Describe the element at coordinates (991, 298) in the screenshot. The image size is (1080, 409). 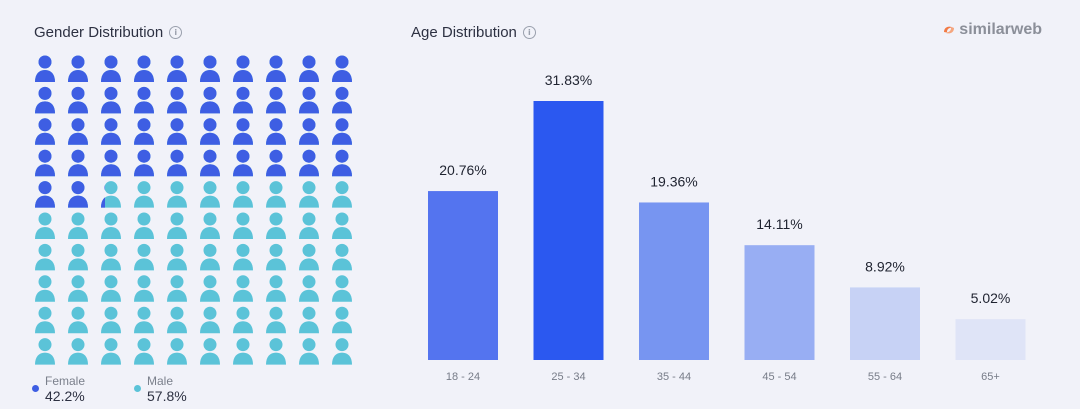
I see `bar-value-label: 5.02%` at that location.